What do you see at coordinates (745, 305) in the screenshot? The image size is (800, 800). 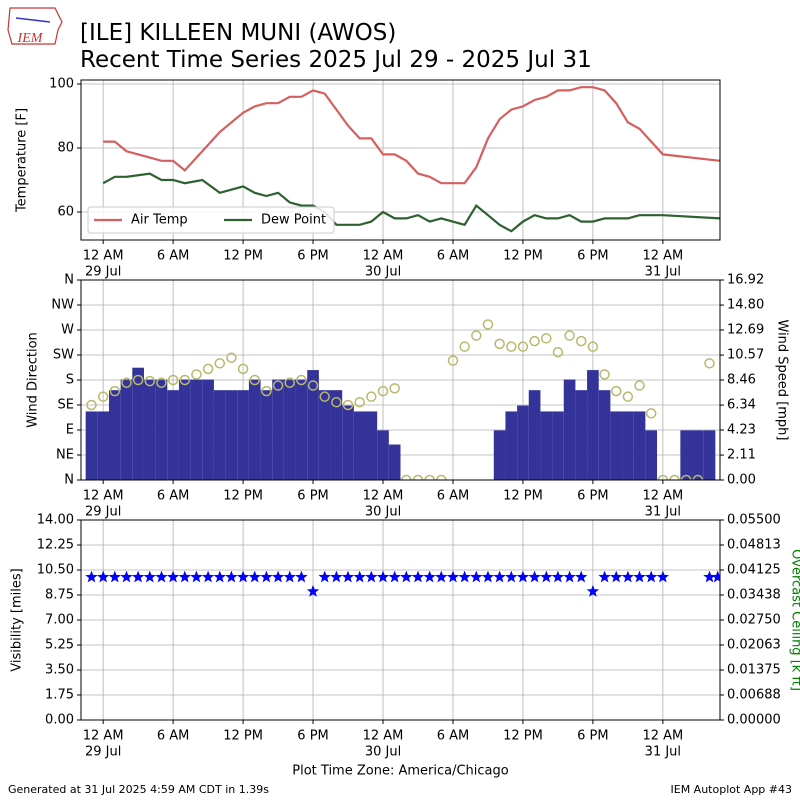 I see `y2-tick-label: 14.80` at bounding box center [745, 305].